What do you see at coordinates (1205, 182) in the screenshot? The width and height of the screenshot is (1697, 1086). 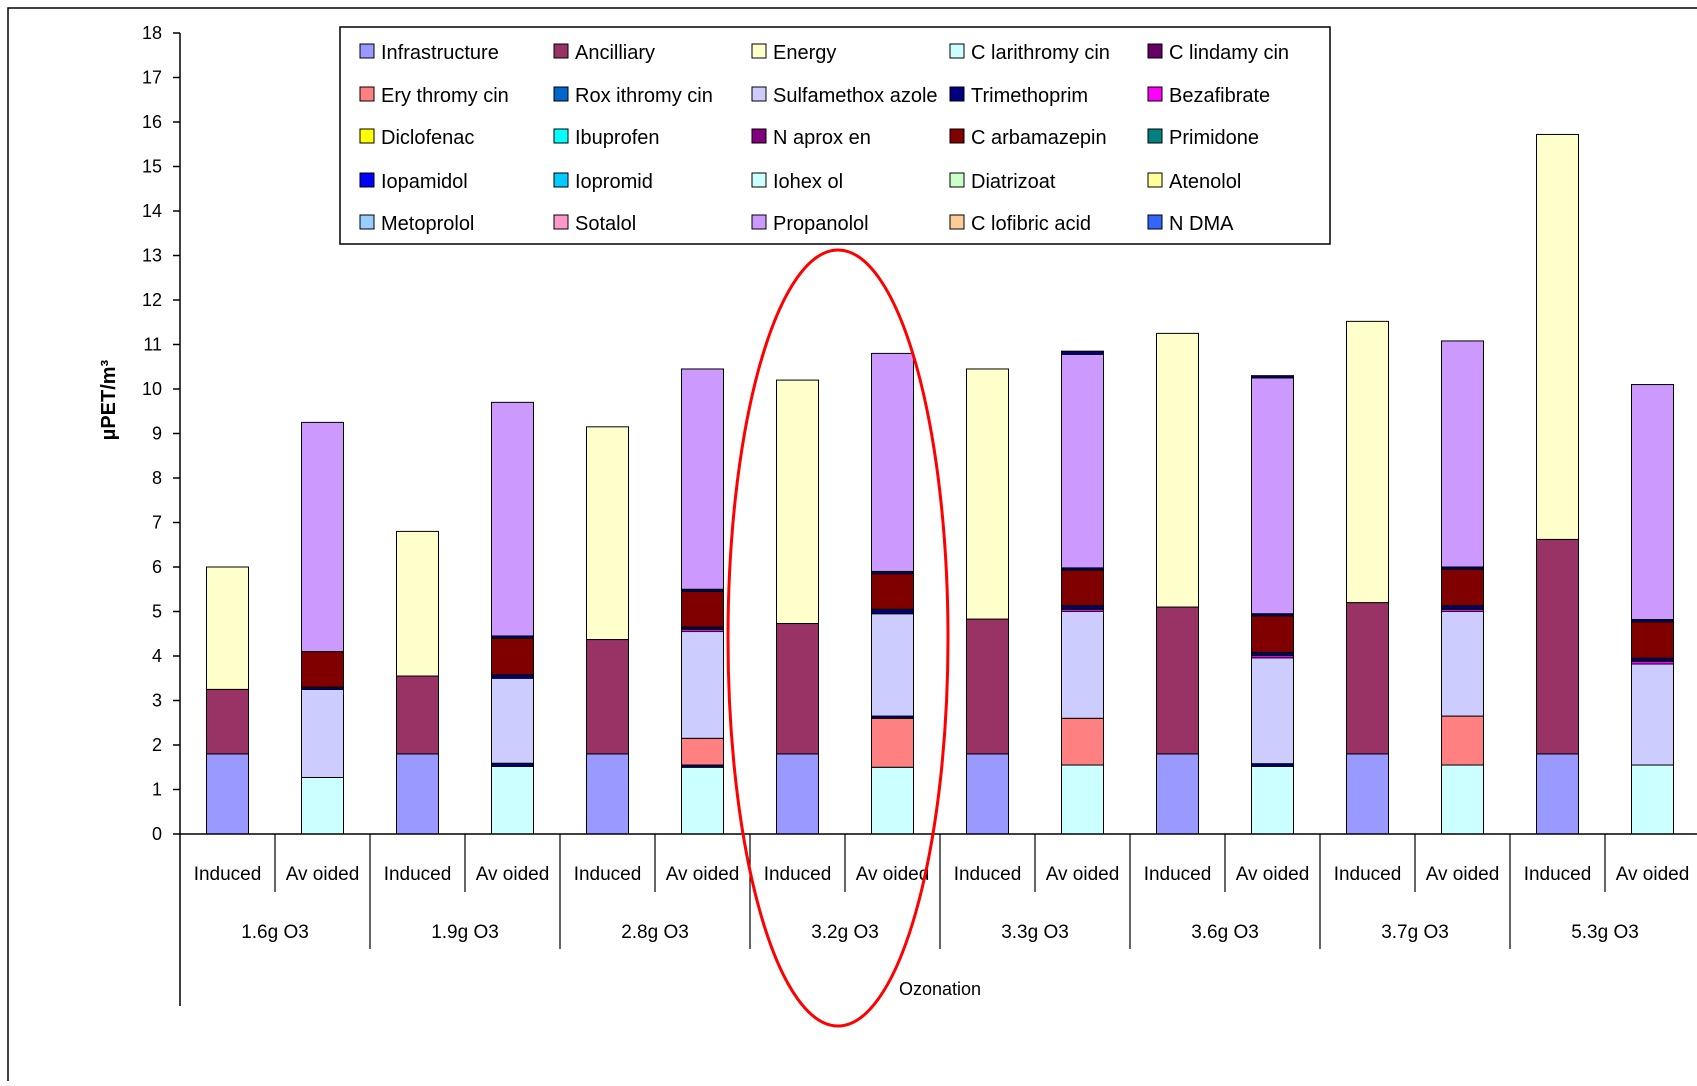 I see `legend-label: Atenolol` at bounding box center [1205, 182].